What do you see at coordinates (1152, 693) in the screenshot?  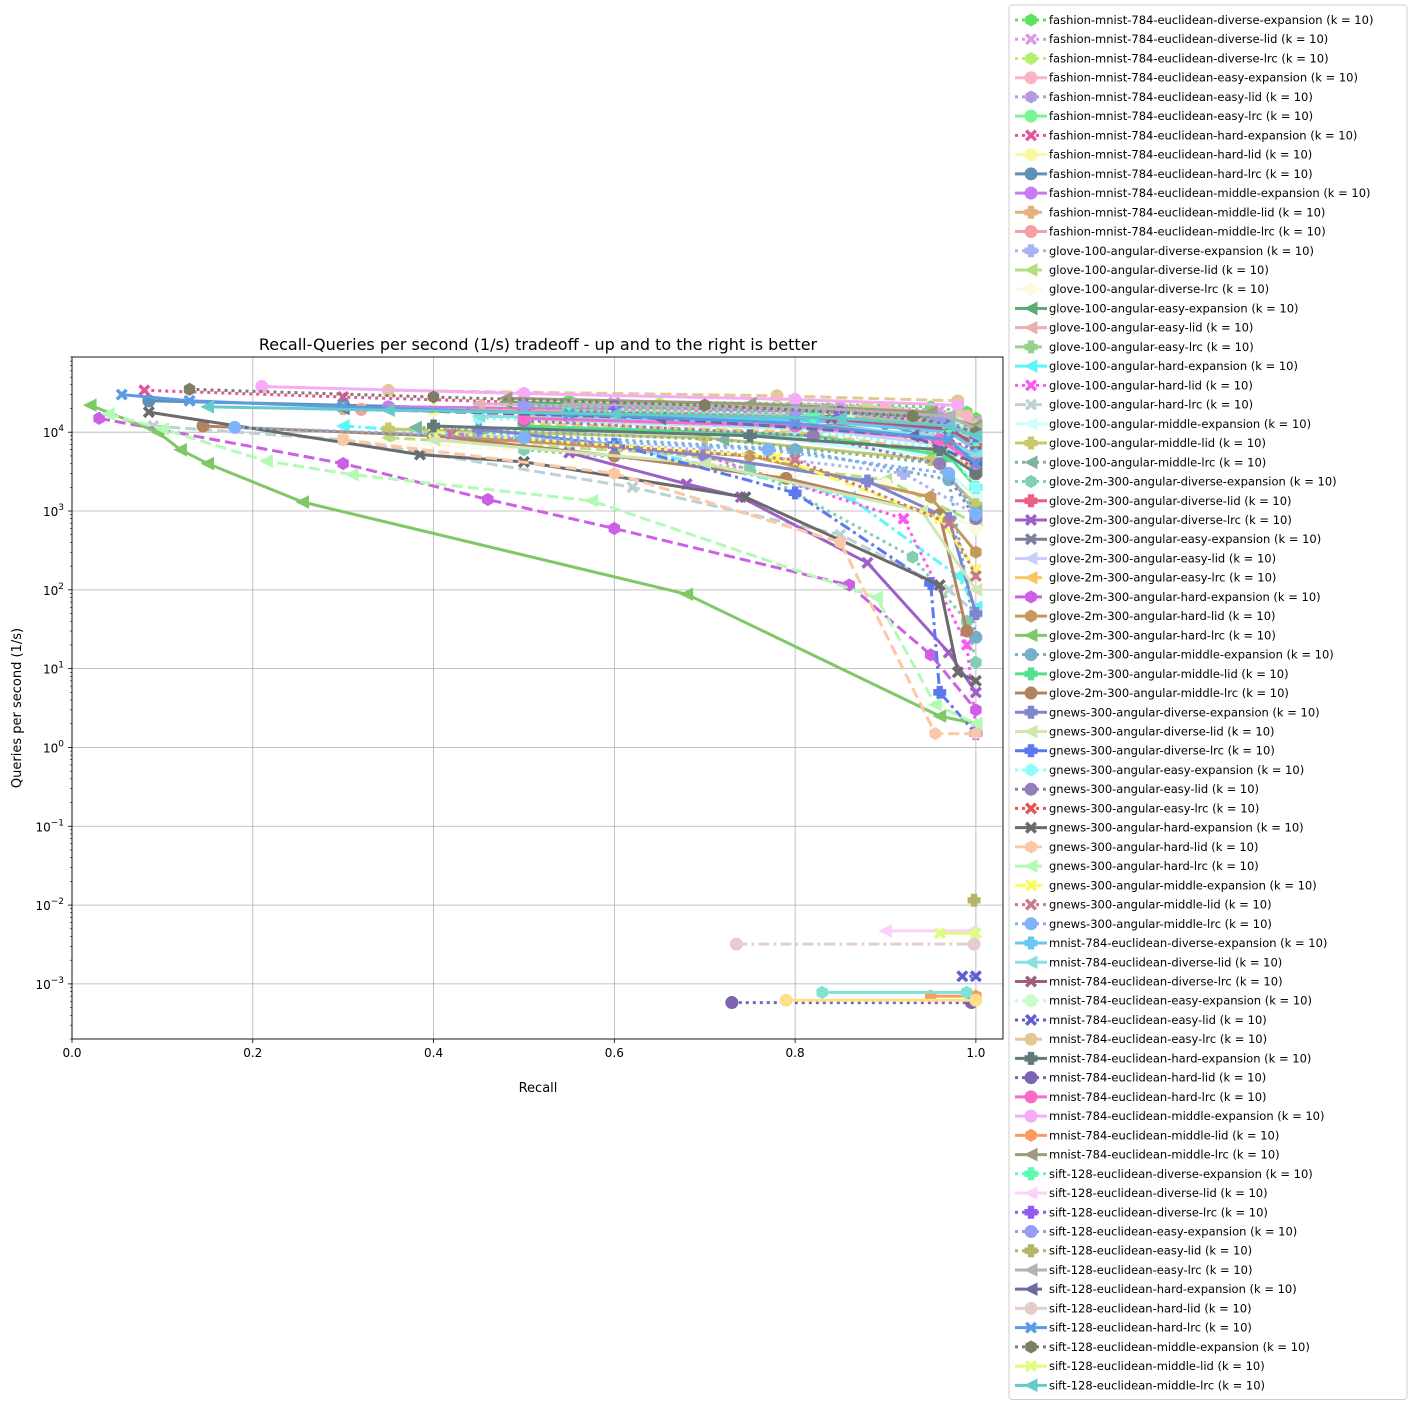 I see `legend-entry: glove-2m-300-angular-middle-lrc (k = 10)` at bounding box center [1152, 693].